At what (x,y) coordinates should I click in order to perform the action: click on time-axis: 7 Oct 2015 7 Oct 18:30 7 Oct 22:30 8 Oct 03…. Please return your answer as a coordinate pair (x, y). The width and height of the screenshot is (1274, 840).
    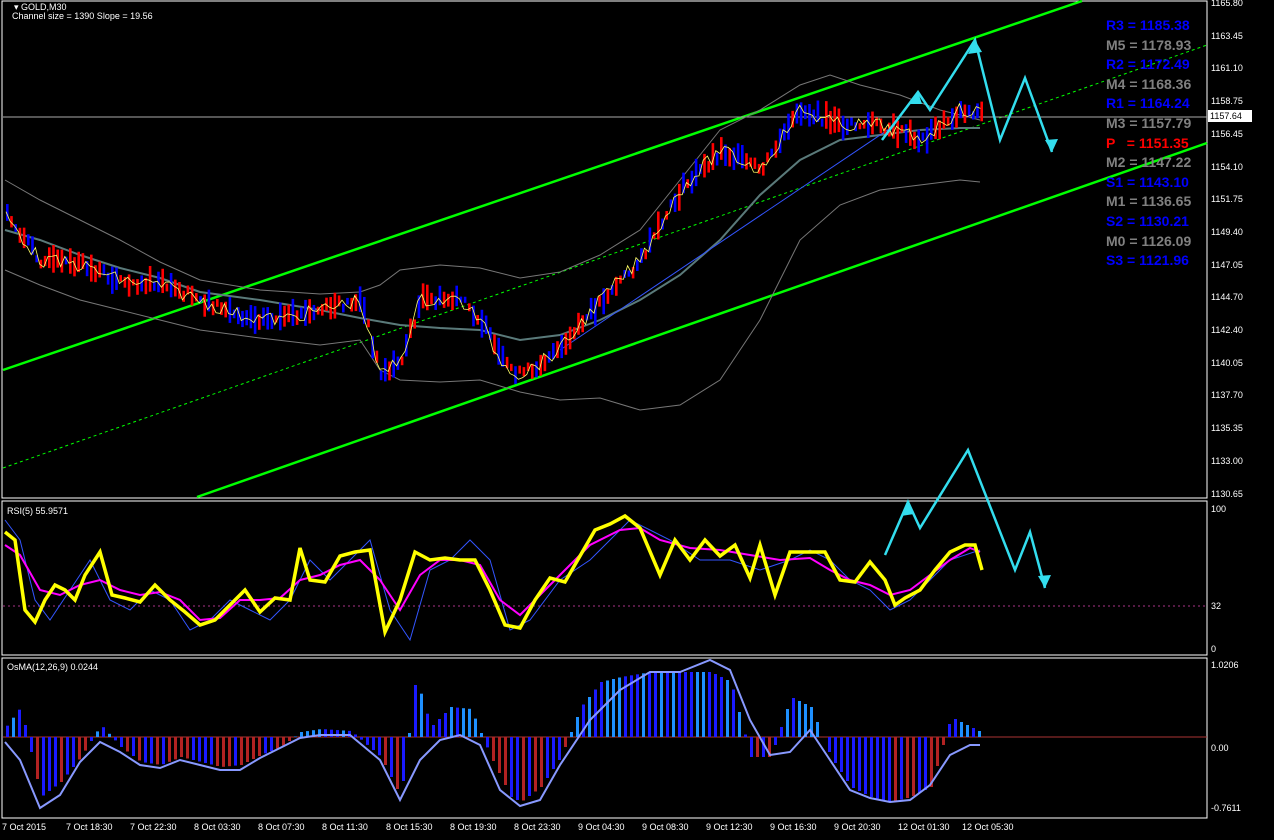
    Looking at the image, I should click on (605, 830).